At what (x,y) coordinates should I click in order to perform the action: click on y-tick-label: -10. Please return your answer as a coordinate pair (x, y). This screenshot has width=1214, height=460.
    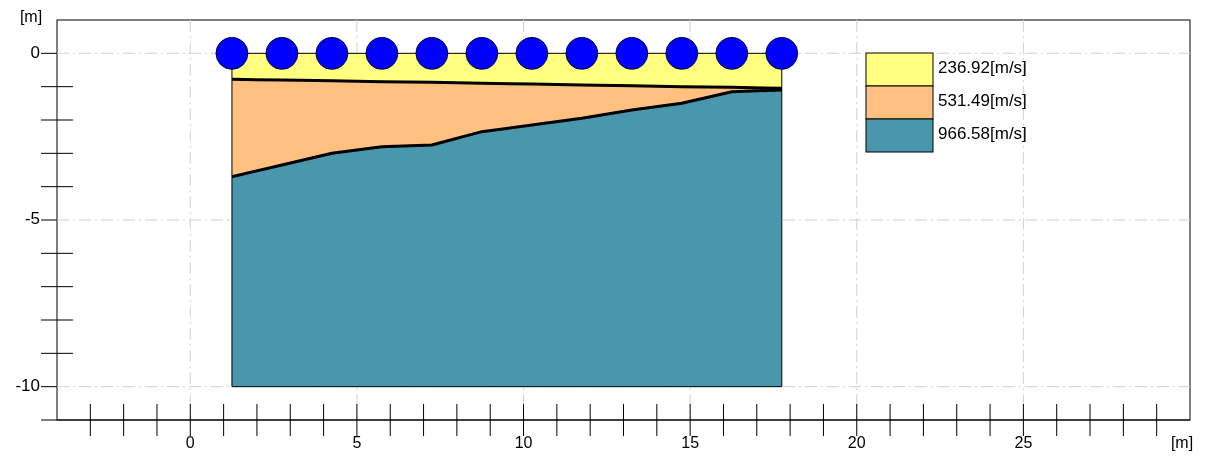
    Looking at the image, I should click on (27, 386).